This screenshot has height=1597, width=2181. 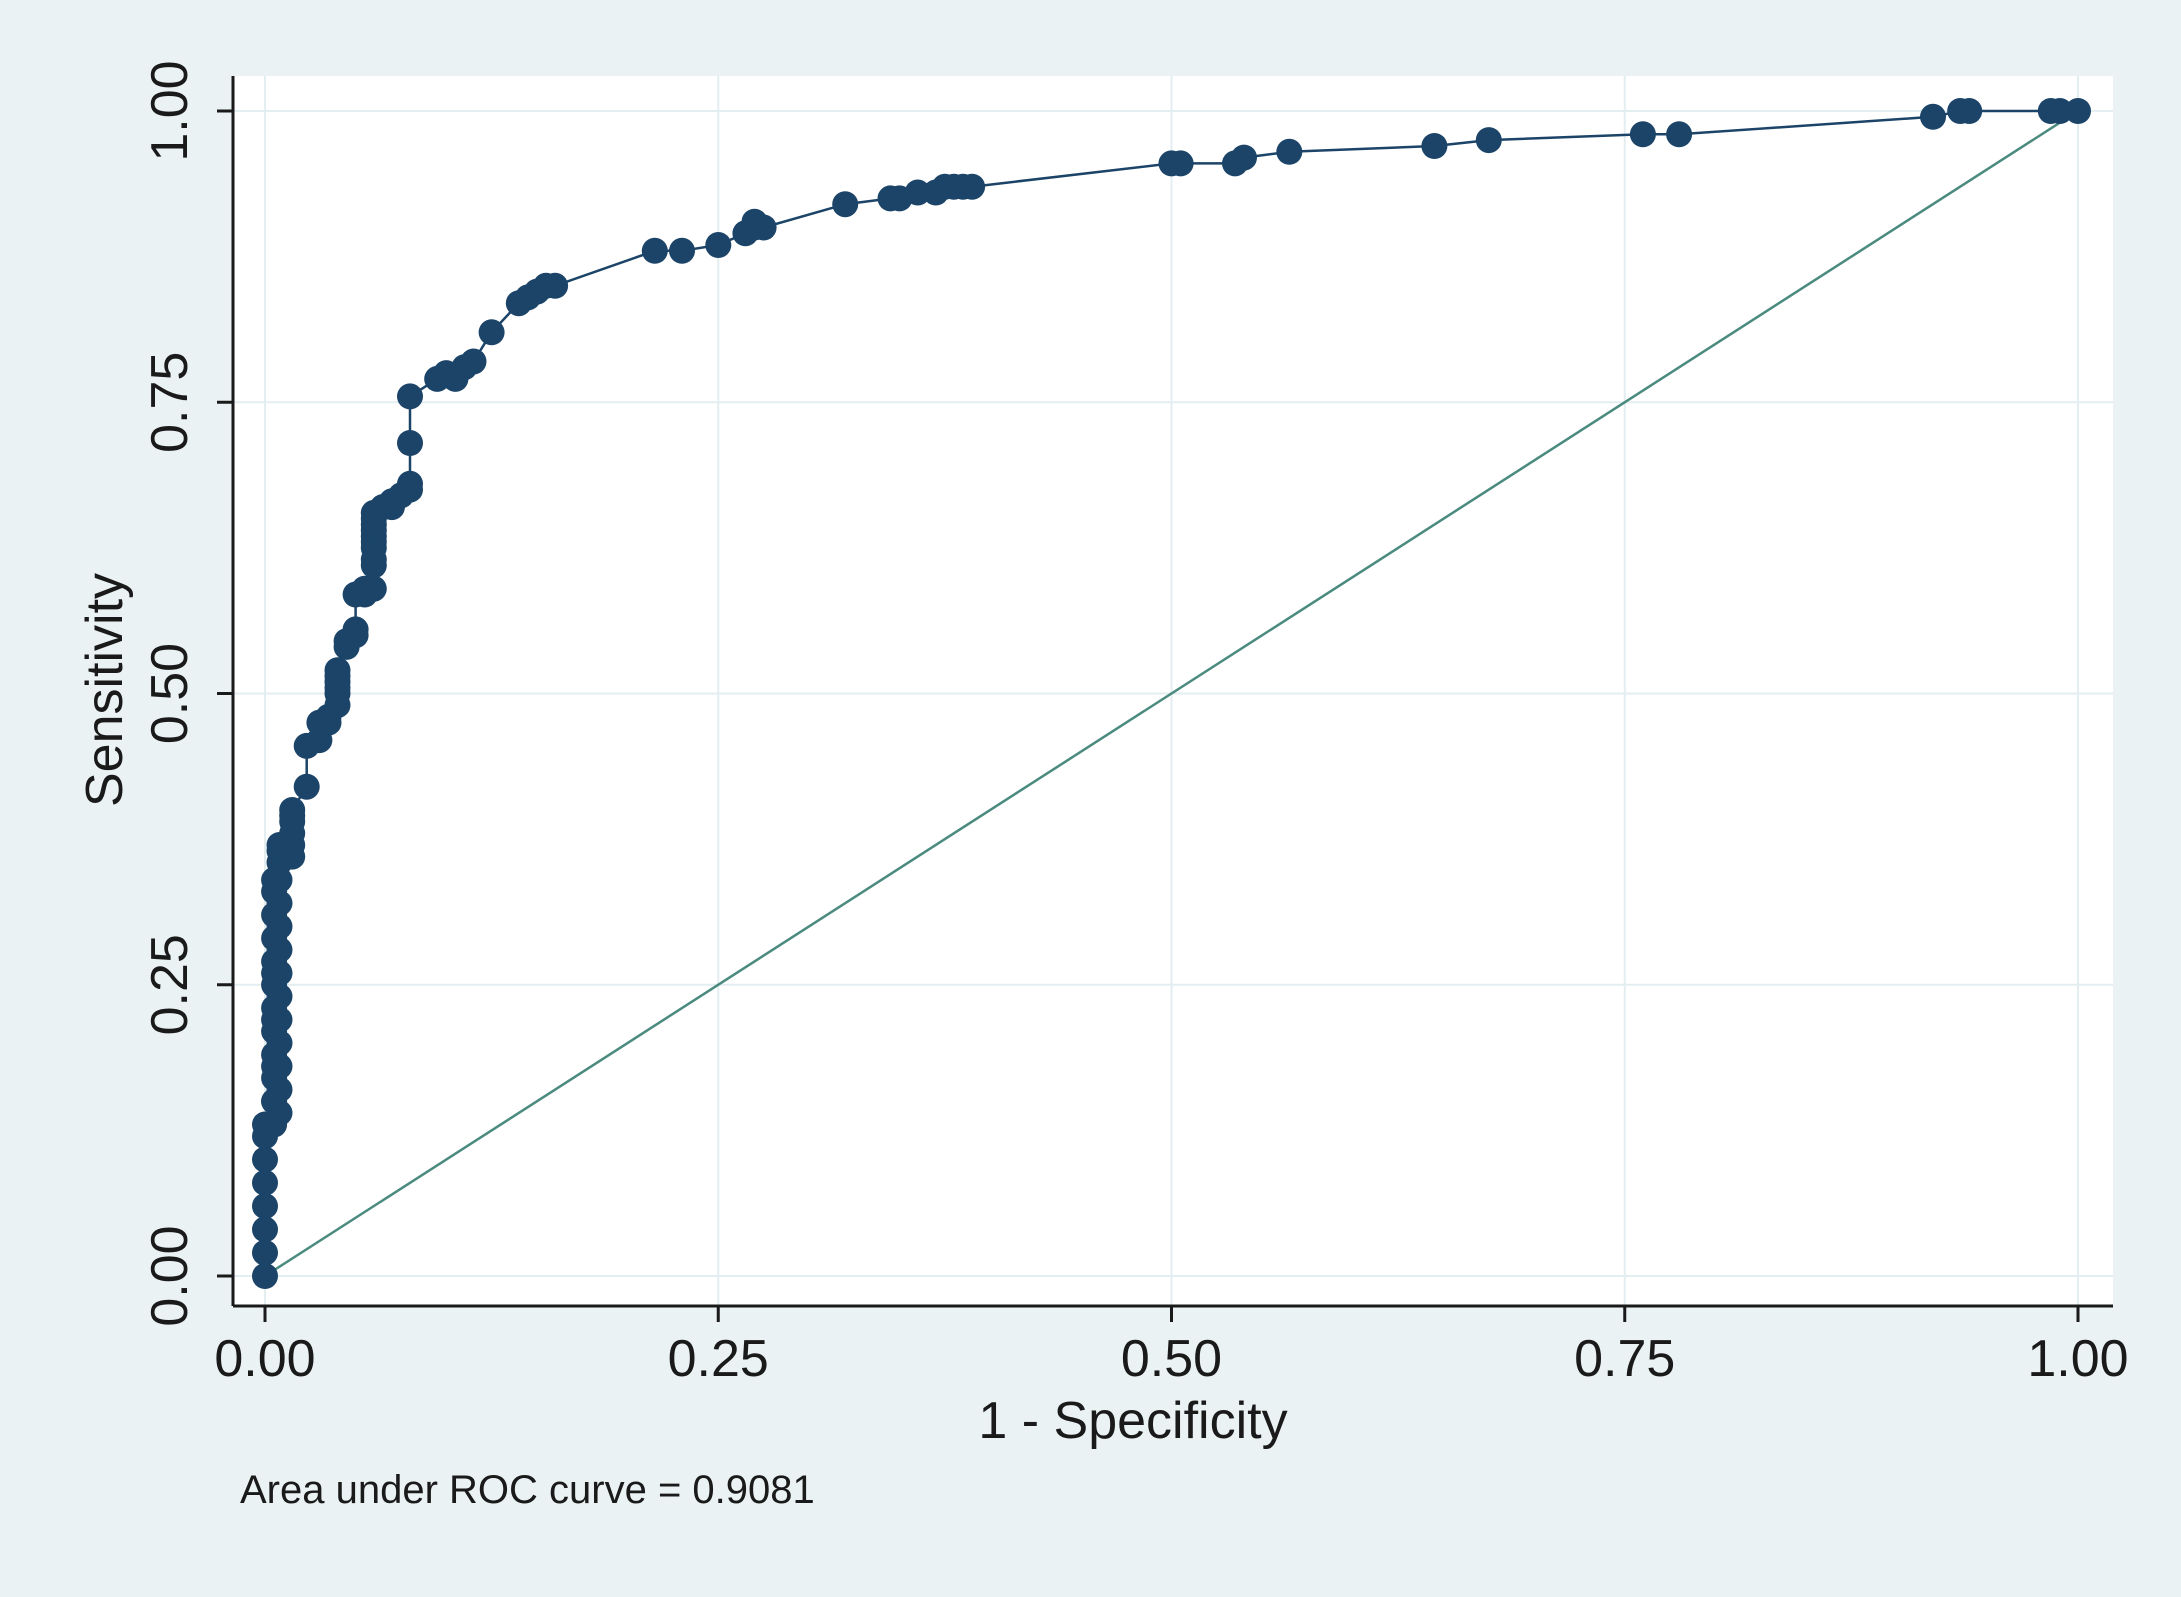 I want to click on y-axis-title: Sensitivity, so click(x=105, y=690).